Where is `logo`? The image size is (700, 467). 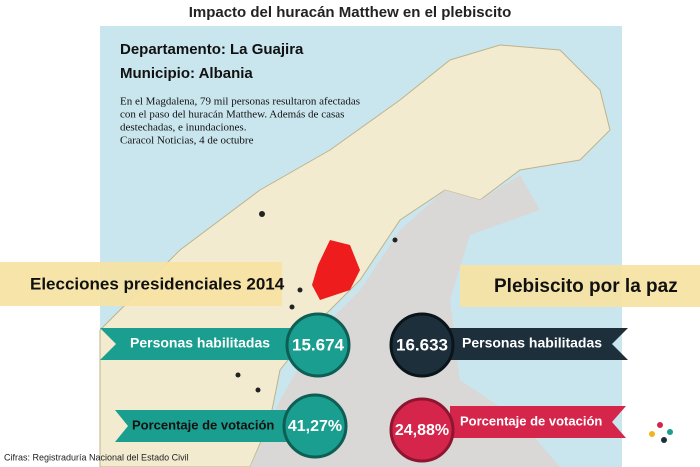
logo is located at coordinates (661, 432).